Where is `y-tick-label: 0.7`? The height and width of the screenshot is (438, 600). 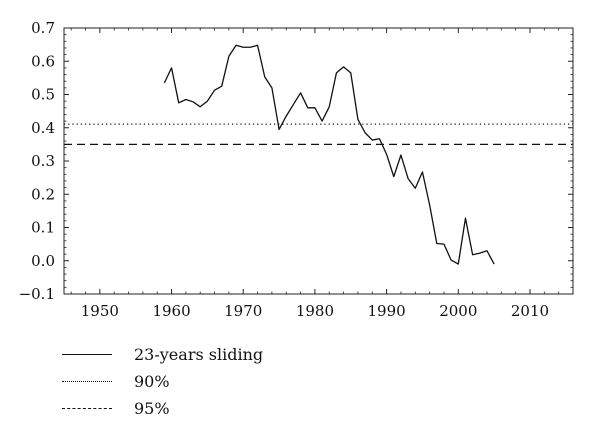 y-tick-label: 0.7 is located at coordinates (43, 28).